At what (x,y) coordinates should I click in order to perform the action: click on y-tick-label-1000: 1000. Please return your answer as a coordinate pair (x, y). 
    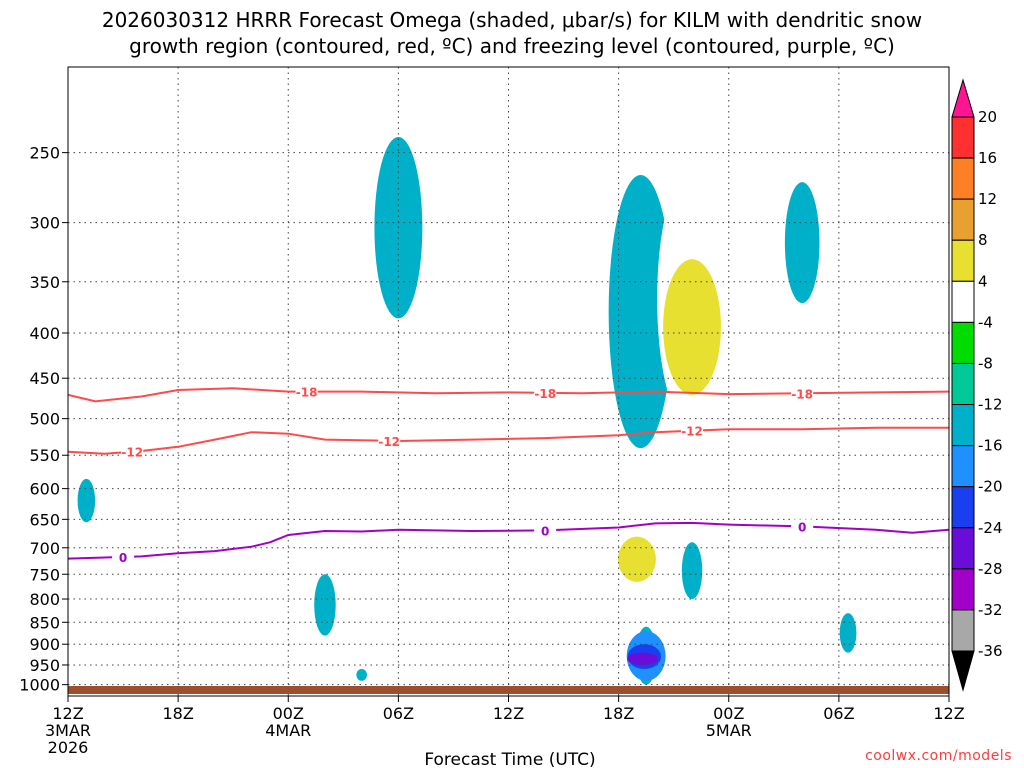
    Looking at the image, I should click on (39, 685).